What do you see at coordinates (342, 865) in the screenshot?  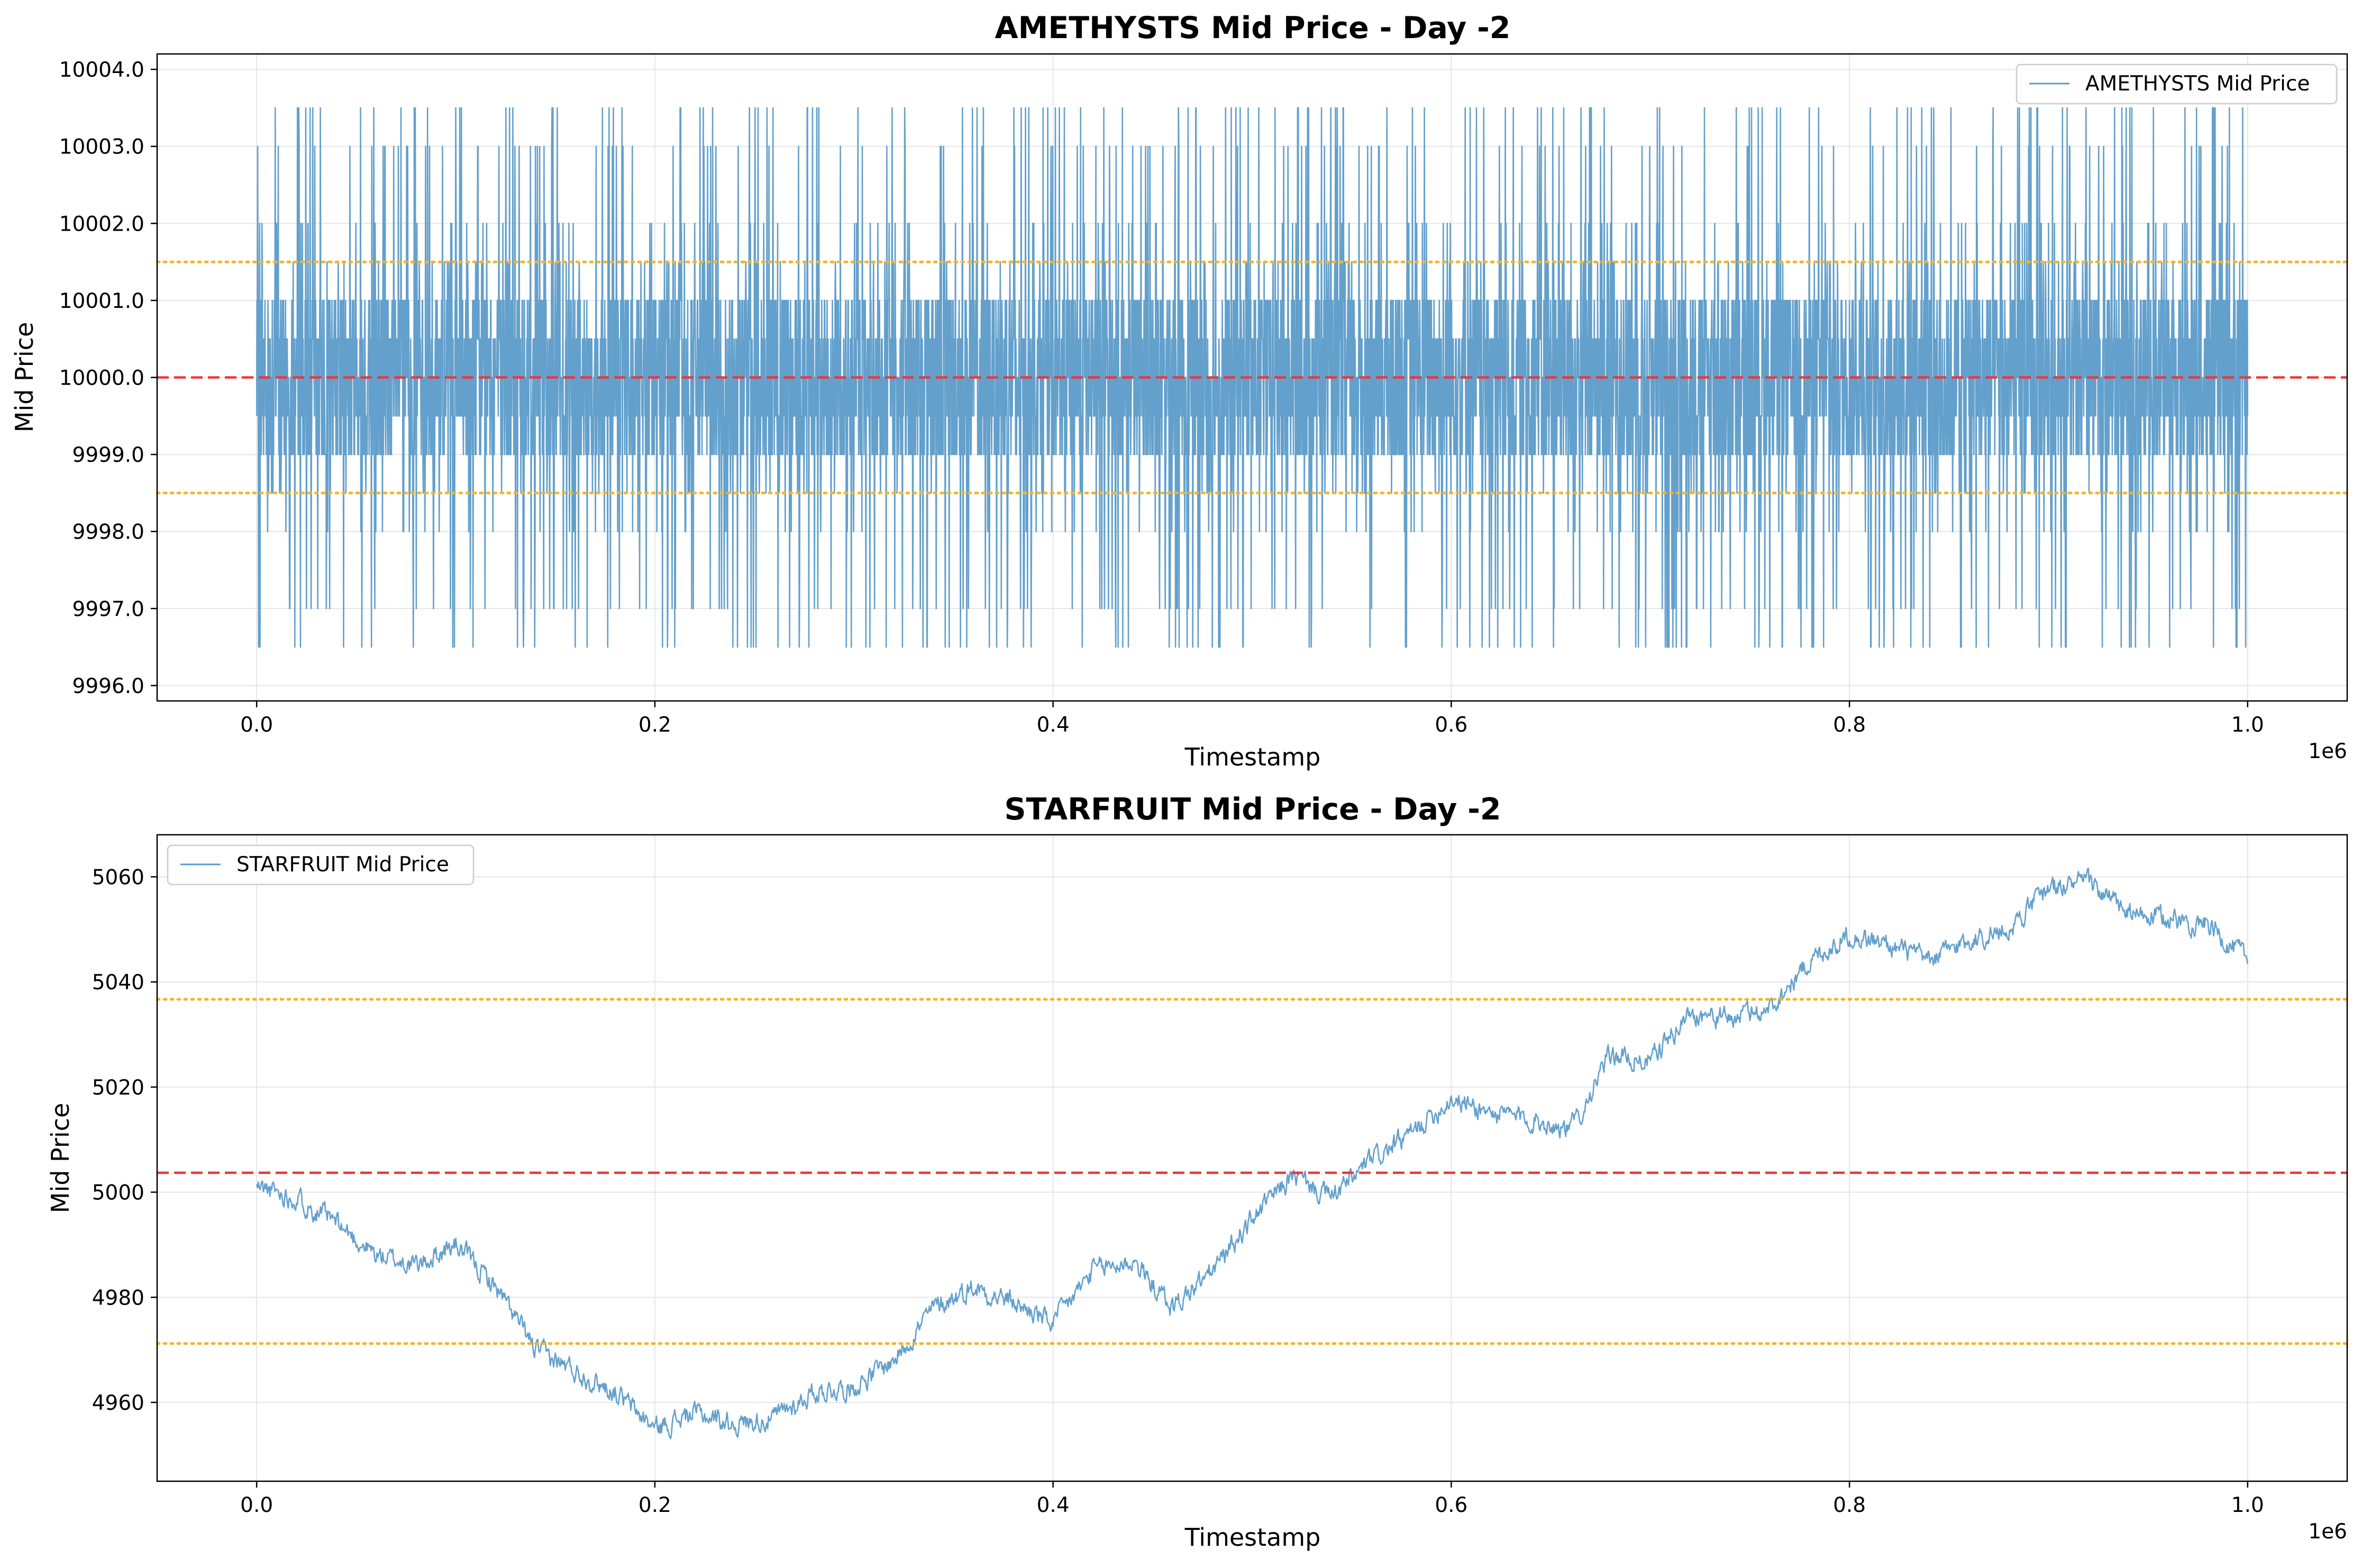 I see `legend-label: STARFRUIT Mid Price` at bounding box center [342, 865].